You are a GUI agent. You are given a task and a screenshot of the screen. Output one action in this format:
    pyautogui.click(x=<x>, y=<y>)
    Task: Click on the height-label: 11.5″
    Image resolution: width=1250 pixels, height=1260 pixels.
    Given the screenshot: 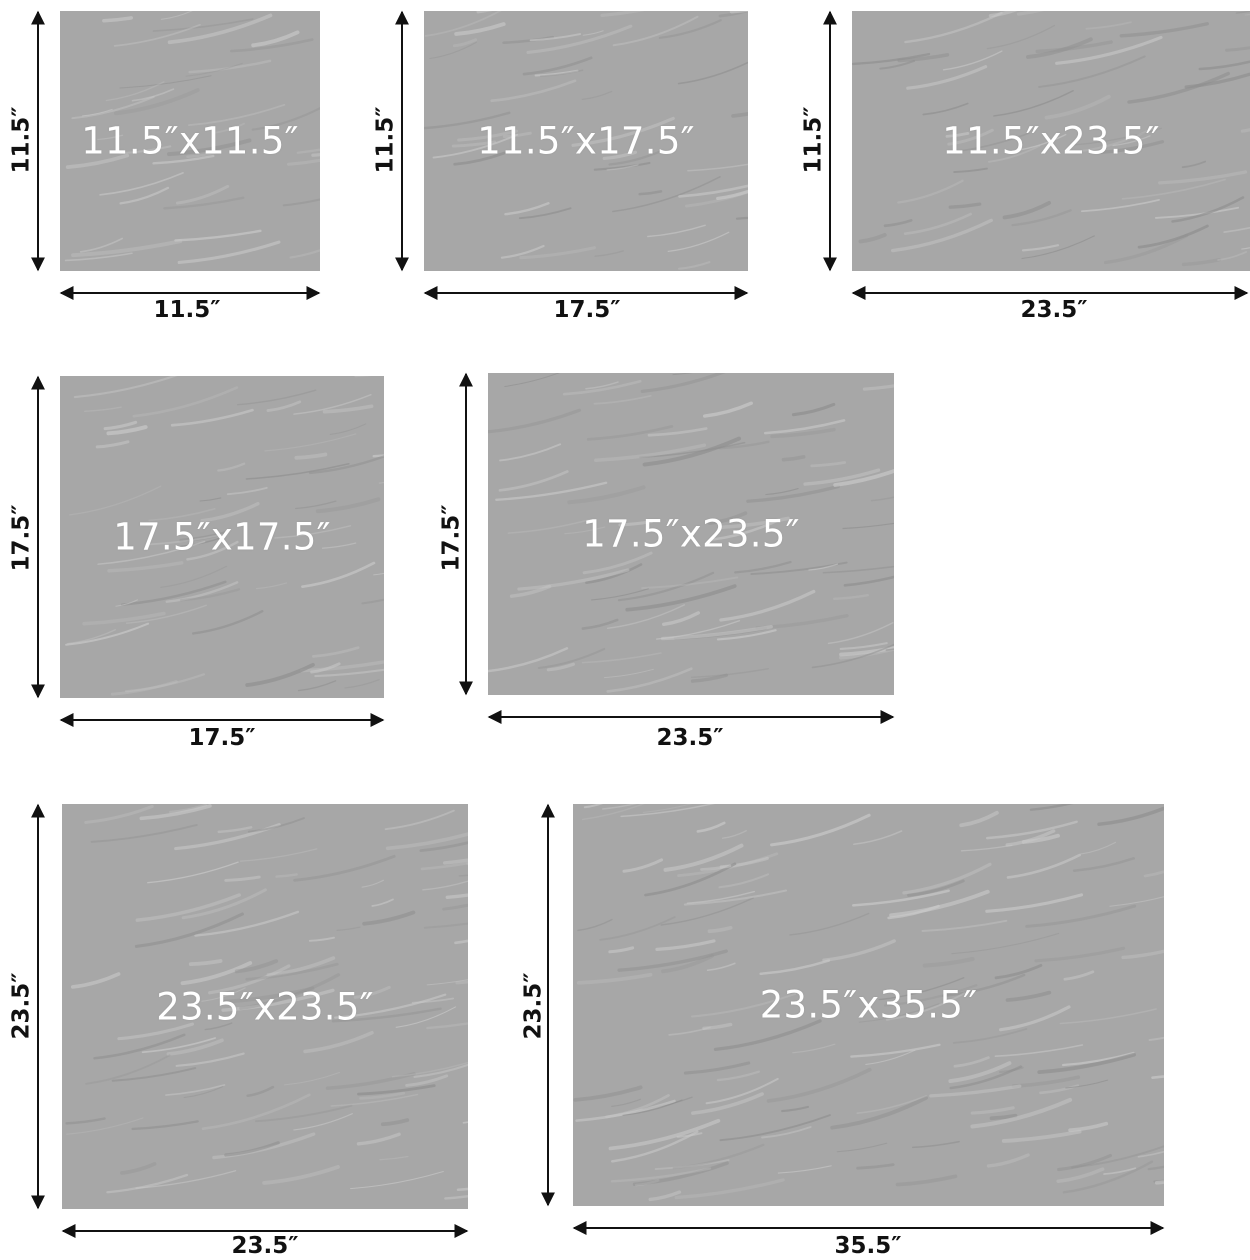 What is the action you would take?
    pyautogui.click(x=21, y=140)
    